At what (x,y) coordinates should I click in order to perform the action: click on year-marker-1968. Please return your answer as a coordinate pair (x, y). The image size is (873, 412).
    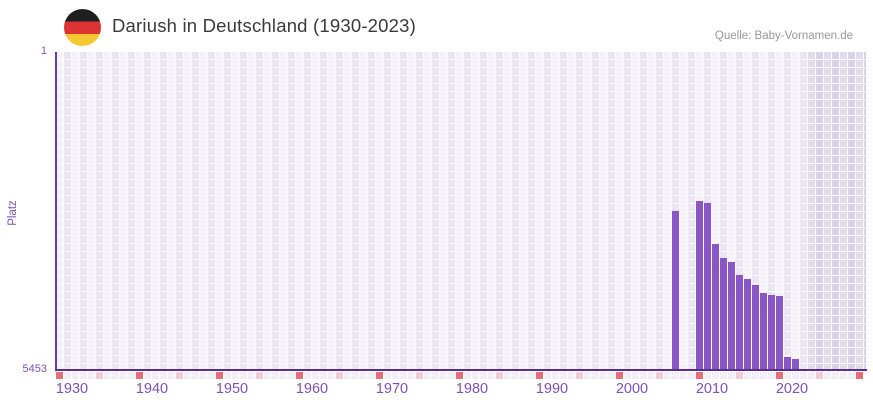
    Looking at the image, I should click on (363, 375).